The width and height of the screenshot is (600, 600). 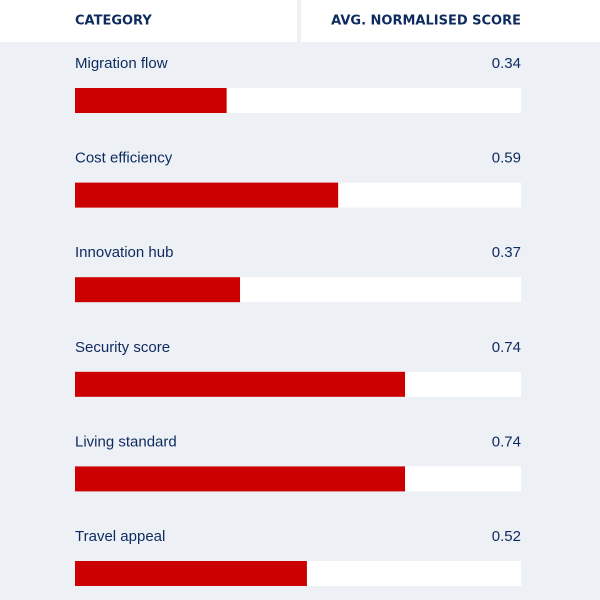 I want to click on category-label: Innovation hub, so click(x=124, y=252).